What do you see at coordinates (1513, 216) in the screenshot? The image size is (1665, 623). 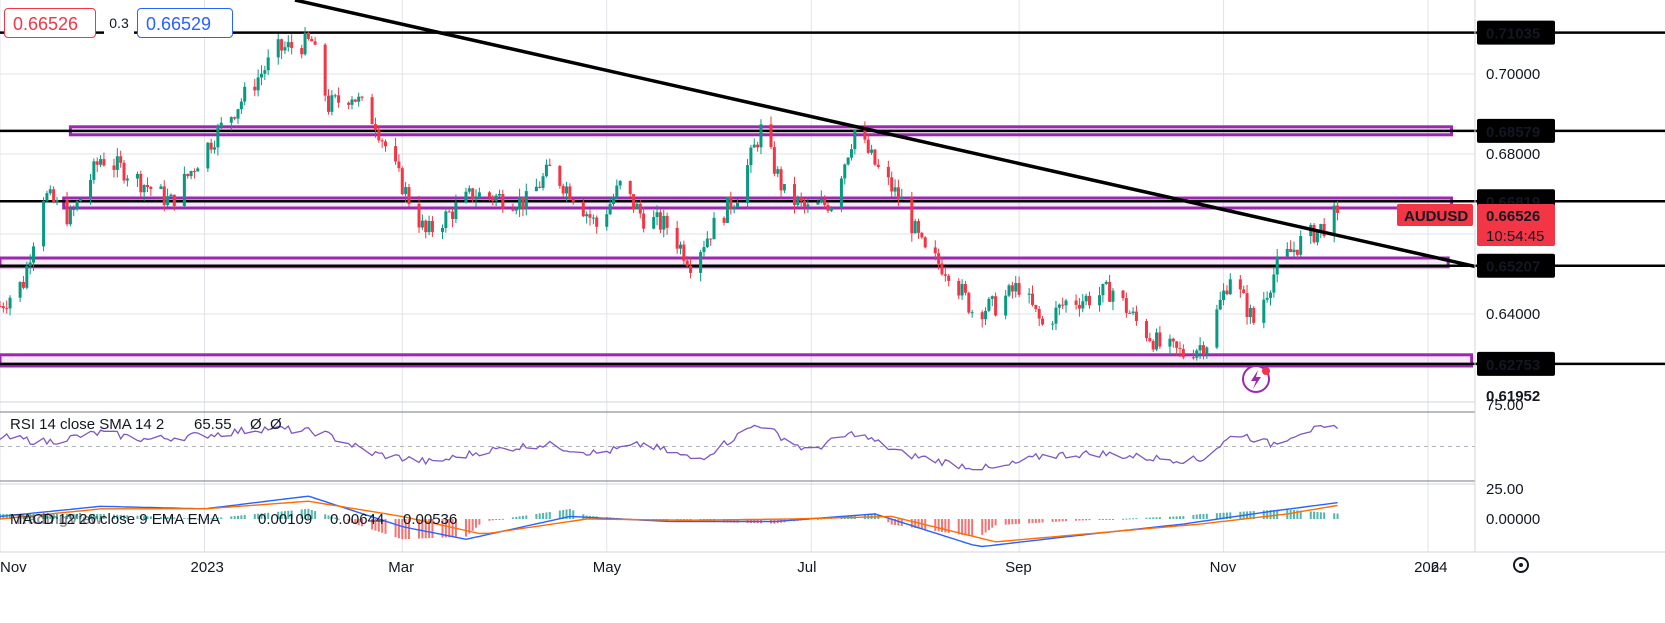 I see `price-tag-value: 0.66526` at bounding box center [1513, 216].